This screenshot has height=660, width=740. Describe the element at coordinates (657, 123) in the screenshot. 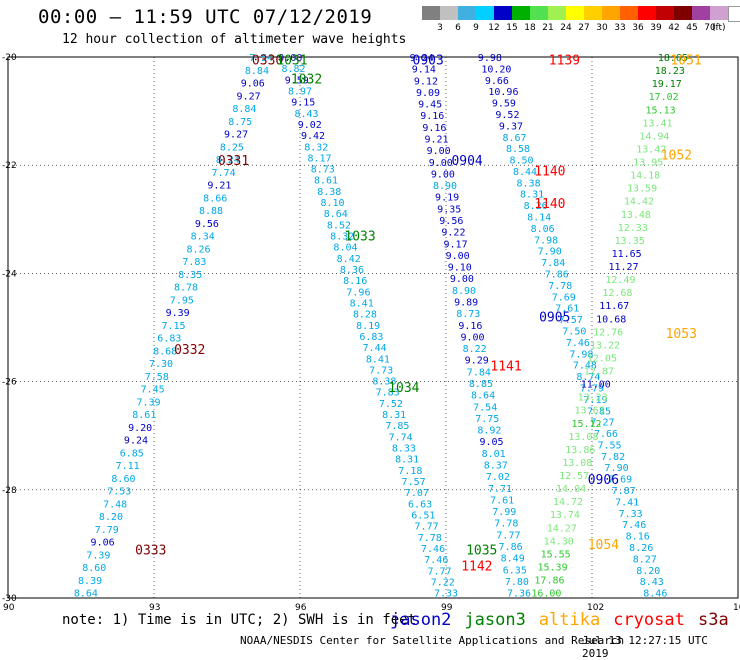

I see `swh-value-label: 13.41` at that location.